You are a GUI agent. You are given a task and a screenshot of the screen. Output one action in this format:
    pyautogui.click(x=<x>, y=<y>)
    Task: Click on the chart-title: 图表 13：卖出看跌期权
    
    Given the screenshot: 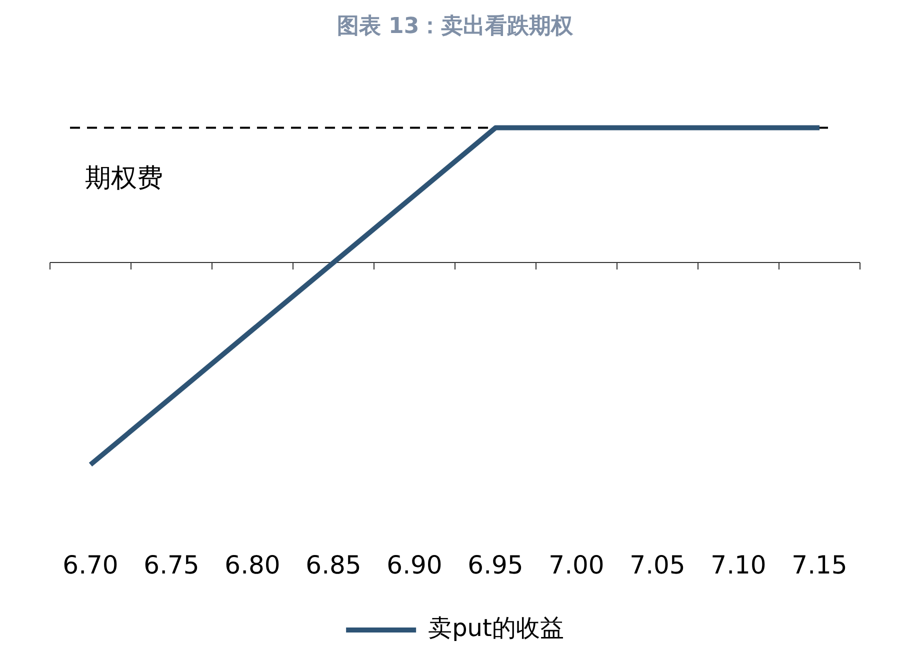 What is the action you would take?
    pyautogui.click(x=455, y=26)
    